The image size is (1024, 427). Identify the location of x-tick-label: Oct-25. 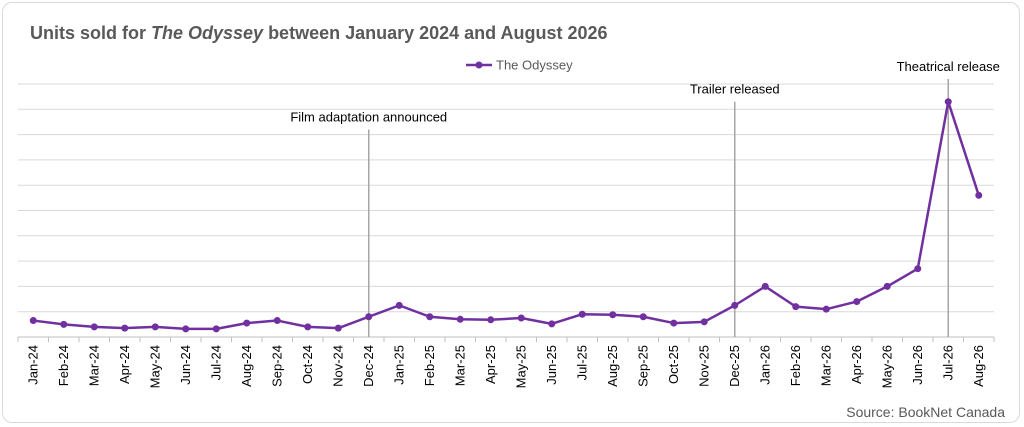
(673, 364).